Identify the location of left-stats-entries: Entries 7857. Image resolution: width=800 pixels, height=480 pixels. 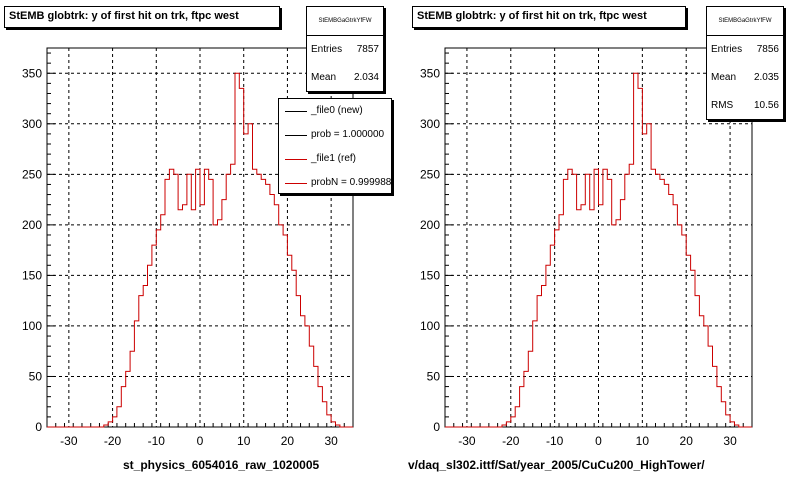
(345, 49).